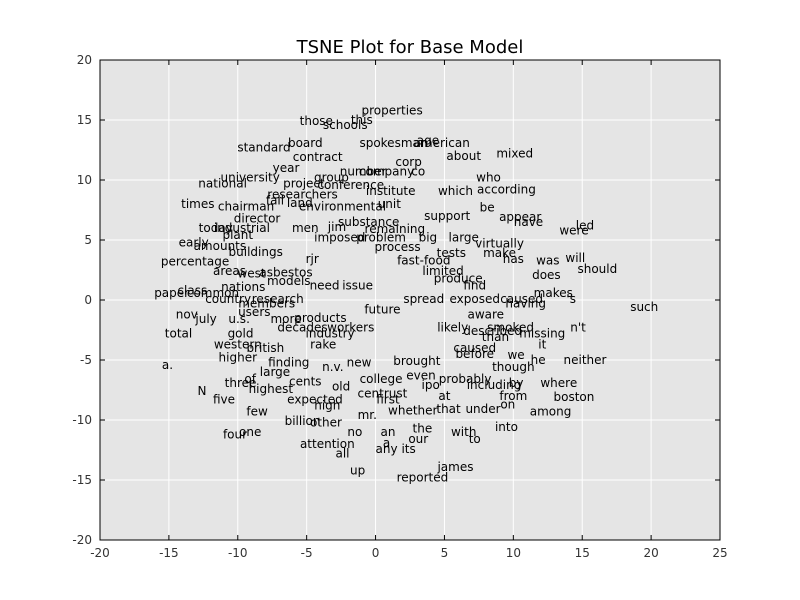 The image size is (800, 600). Describe the element at coordinates (475, 439) in the screenshot. I see `point-label: to` at that location.